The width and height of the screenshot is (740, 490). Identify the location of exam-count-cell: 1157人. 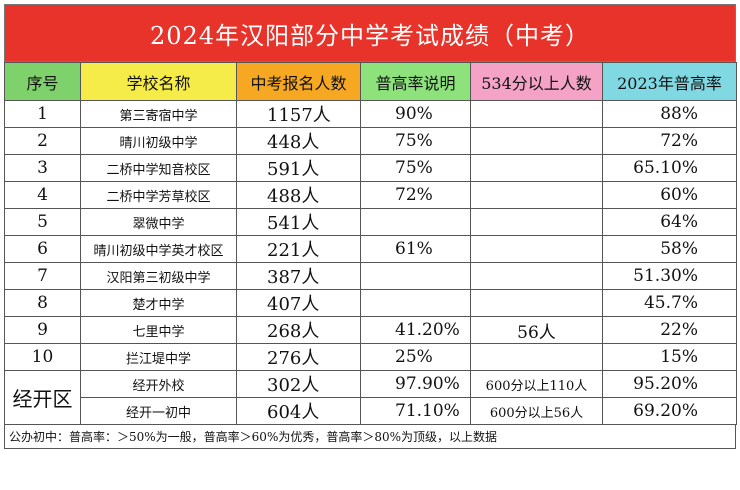
(298, 114).